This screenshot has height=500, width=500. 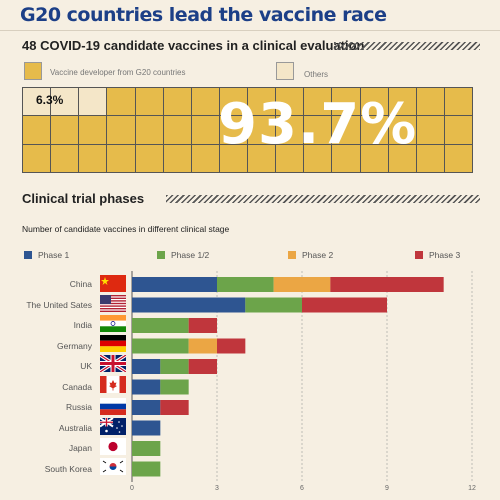 What do you see at coordinates (86, 366) in the screenshot?
I see `country-label: UK` at bounding box center [86, 366].